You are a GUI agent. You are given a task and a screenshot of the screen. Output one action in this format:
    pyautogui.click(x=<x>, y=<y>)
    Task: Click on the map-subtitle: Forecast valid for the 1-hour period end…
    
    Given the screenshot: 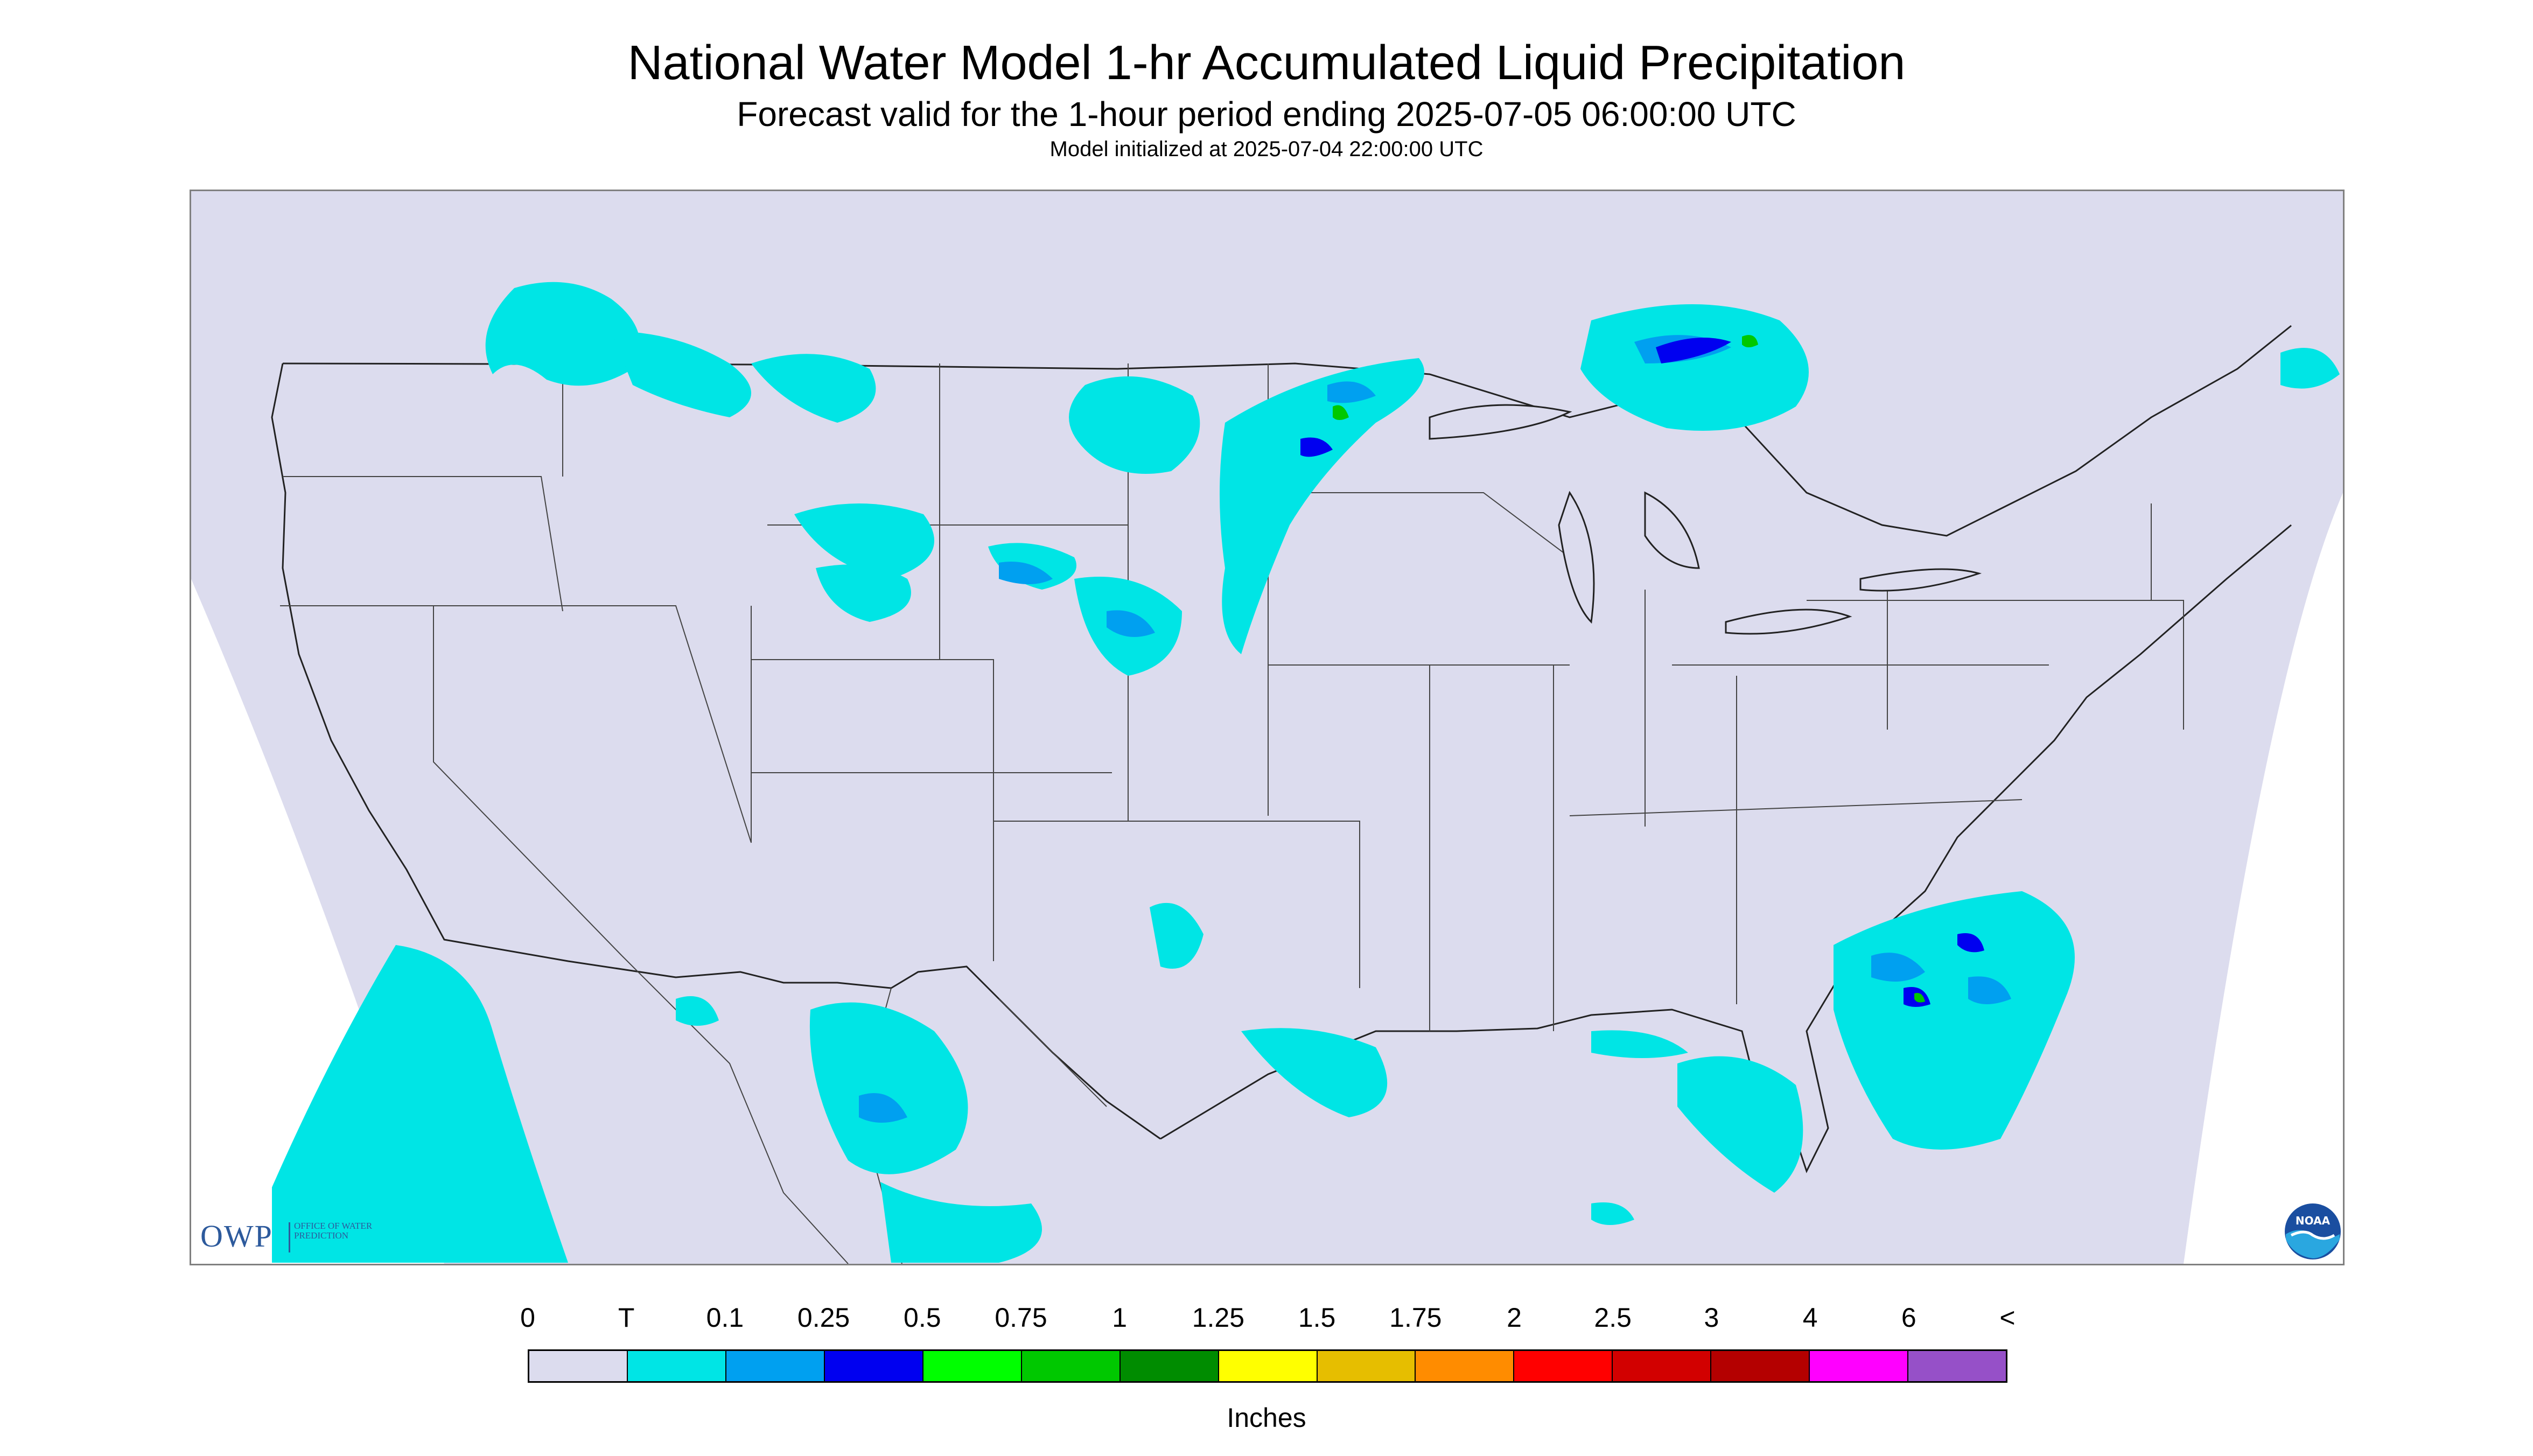 What is the action you would take?
    pyautogui.click(x=1266, y=114)
    